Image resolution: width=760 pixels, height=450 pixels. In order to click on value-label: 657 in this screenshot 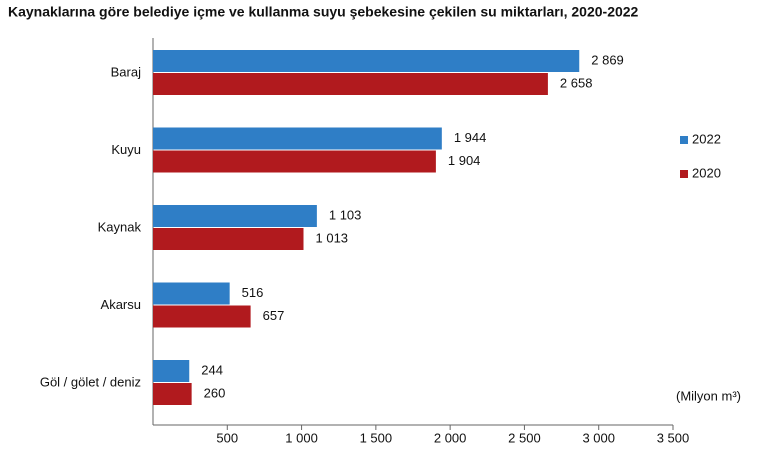, I will do `click(274, 315)`.